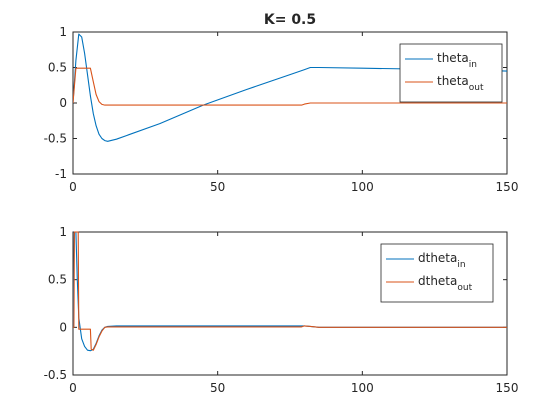 The height and width of the screenshot is (420, 560). I want to click on legend-label: dthetain, so click(442, 260).